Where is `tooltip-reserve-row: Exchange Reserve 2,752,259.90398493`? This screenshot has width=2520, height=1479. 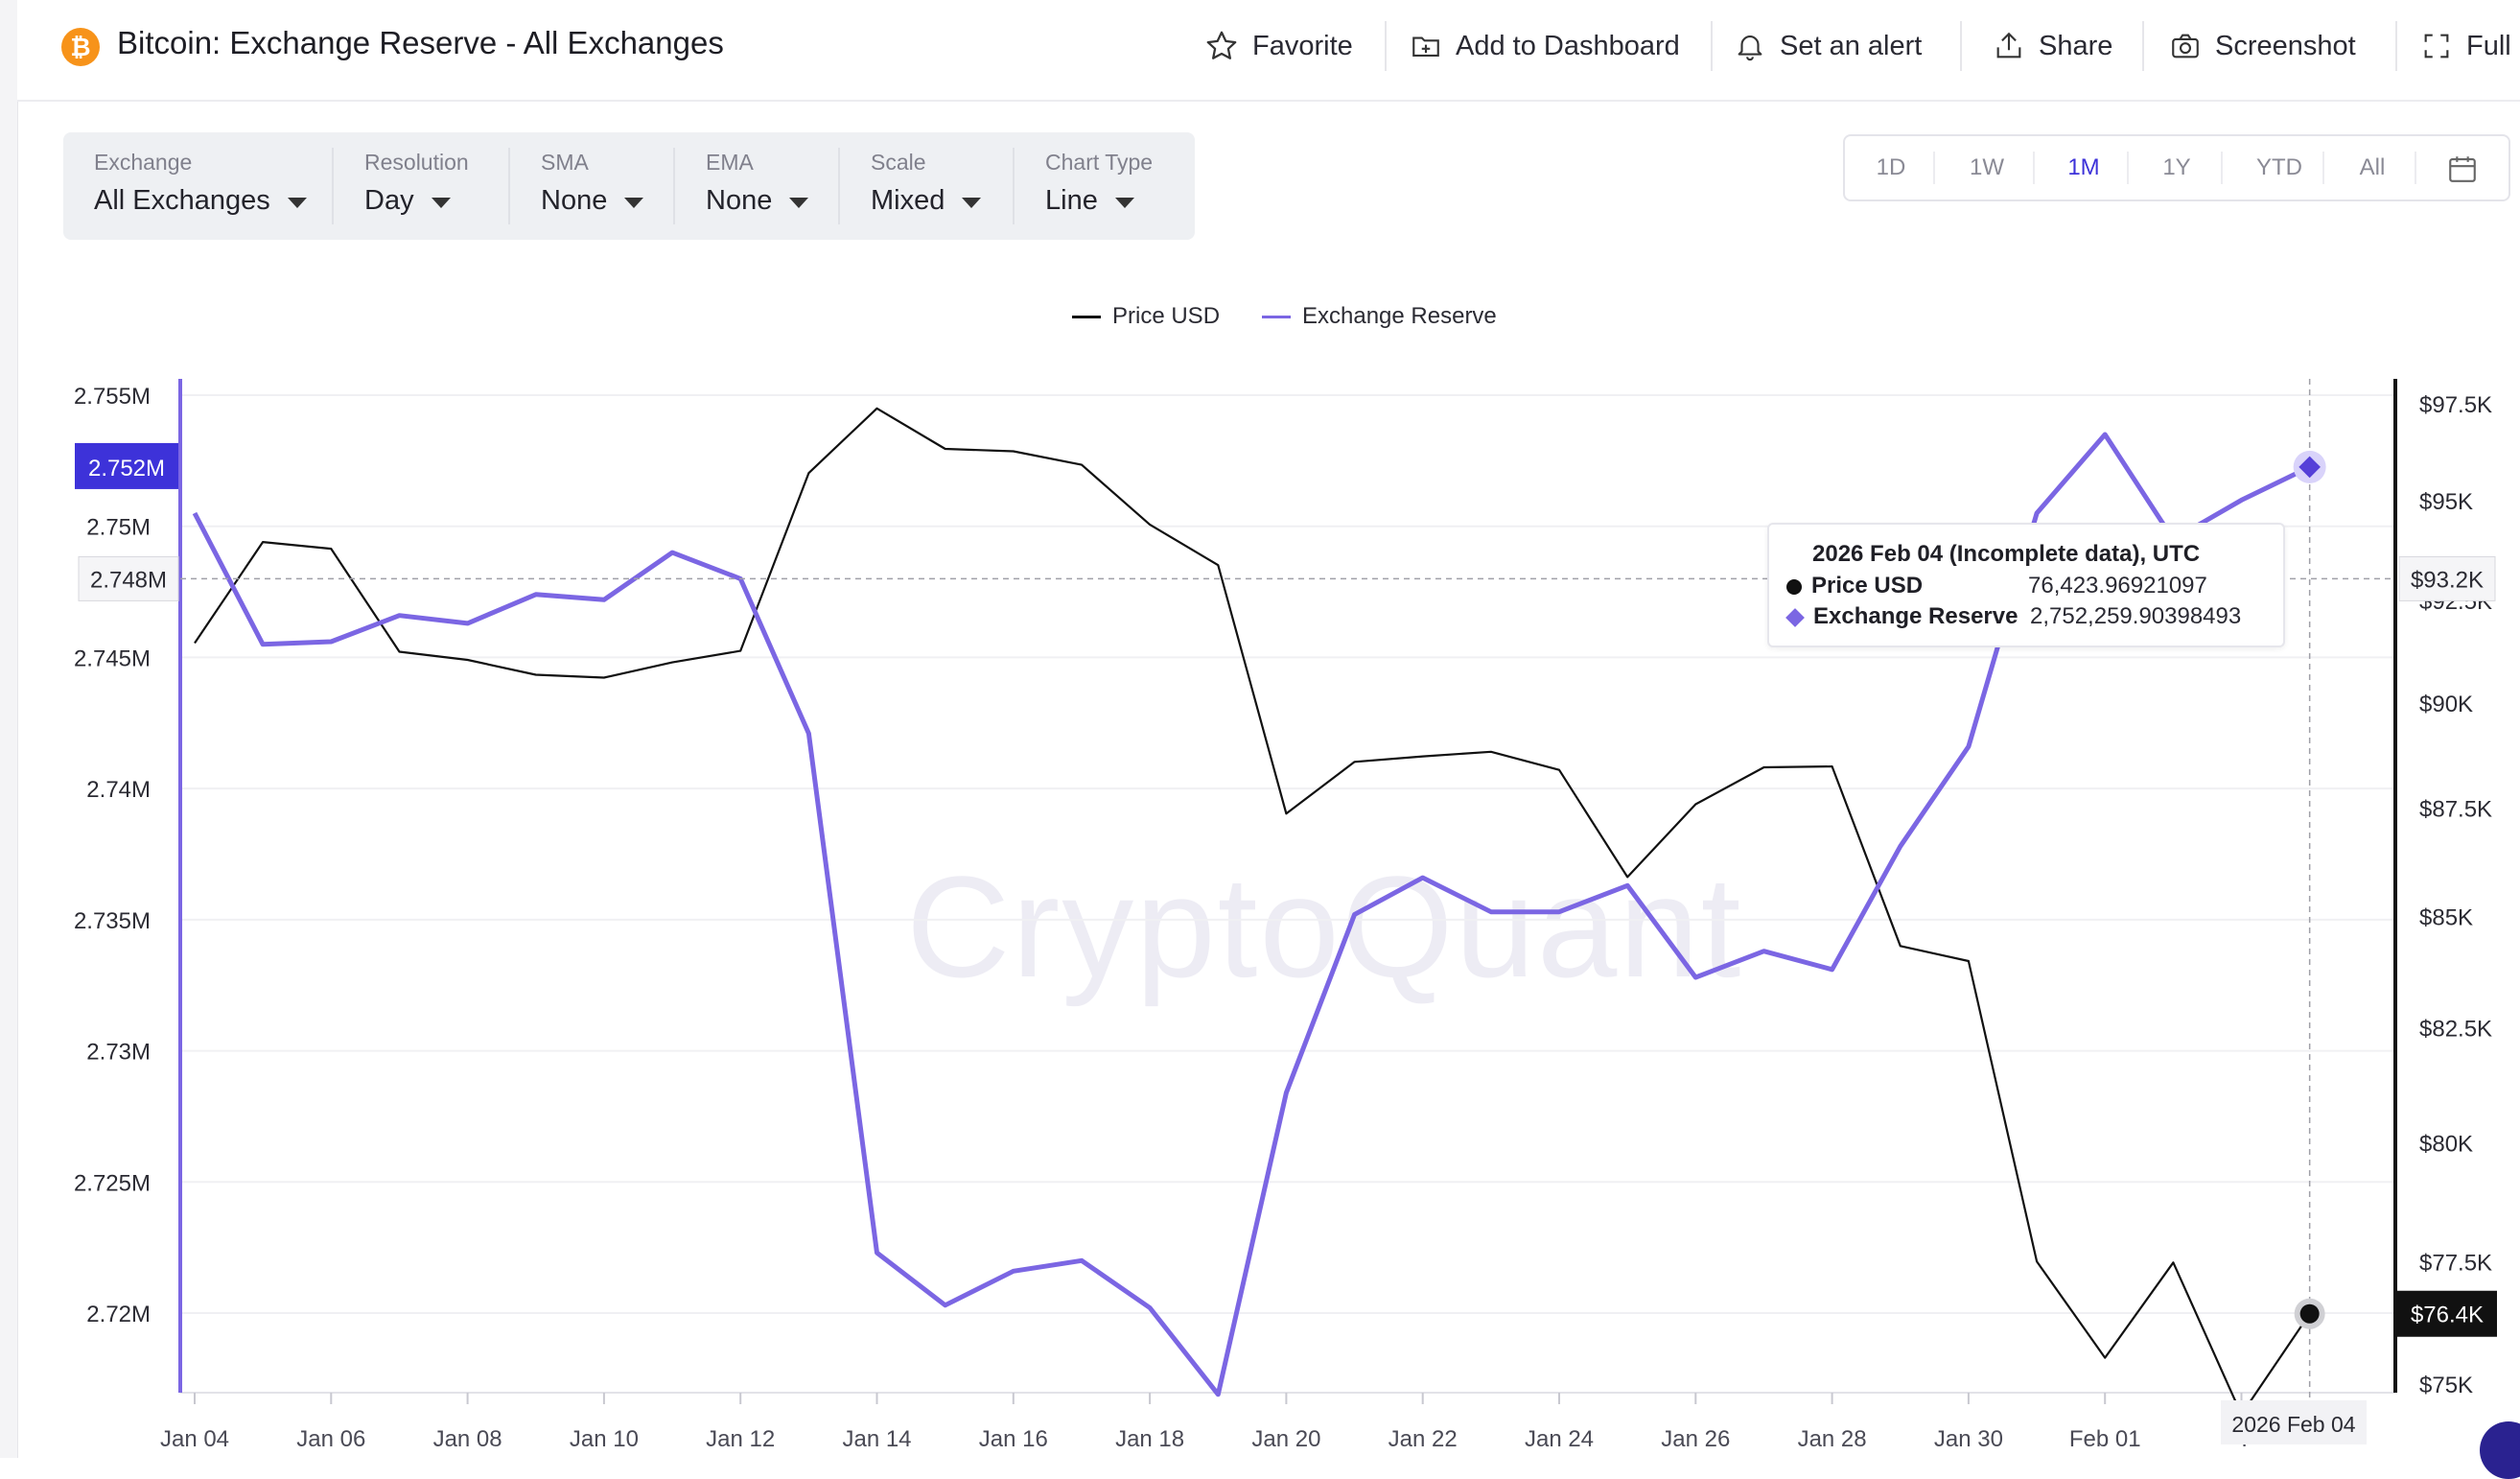
tooltip-reserve-row: Exchange Reserve 2,752,259.90398493 is located at coordinates (2013, 616).